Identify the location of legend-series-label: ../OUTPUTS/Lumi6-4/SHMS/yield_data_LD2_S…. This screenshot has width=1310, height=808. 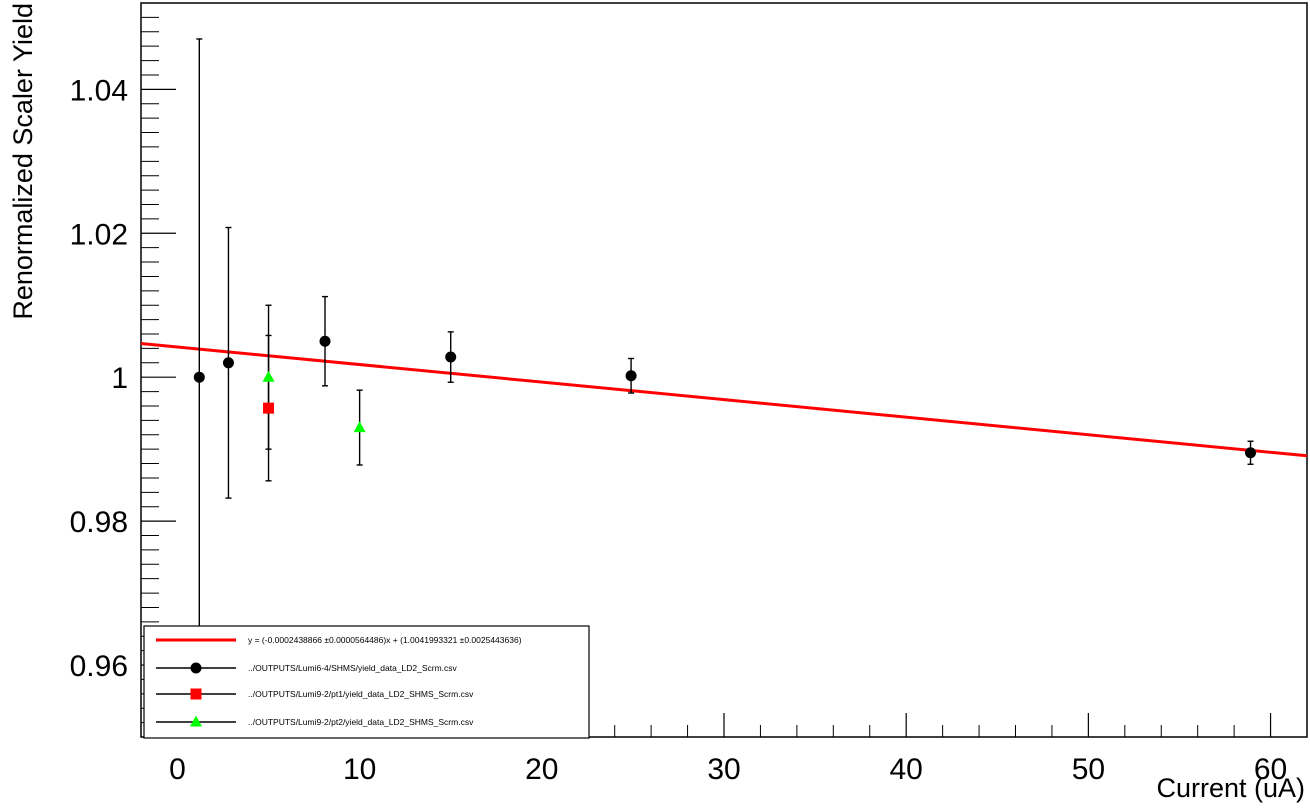
(353, 668).